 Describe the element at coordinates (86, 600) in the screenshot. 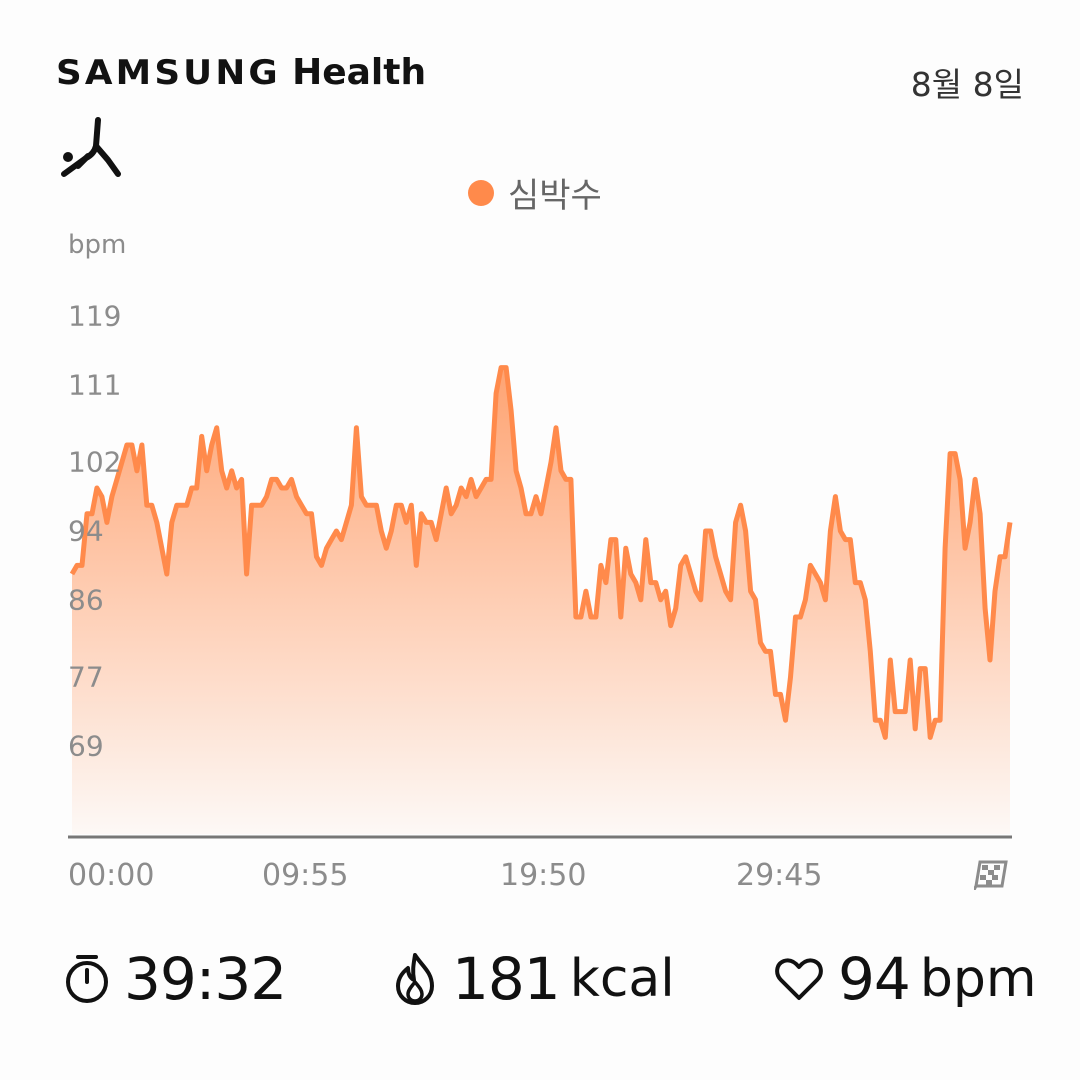

I see `y-tick-label: 86` at that location.